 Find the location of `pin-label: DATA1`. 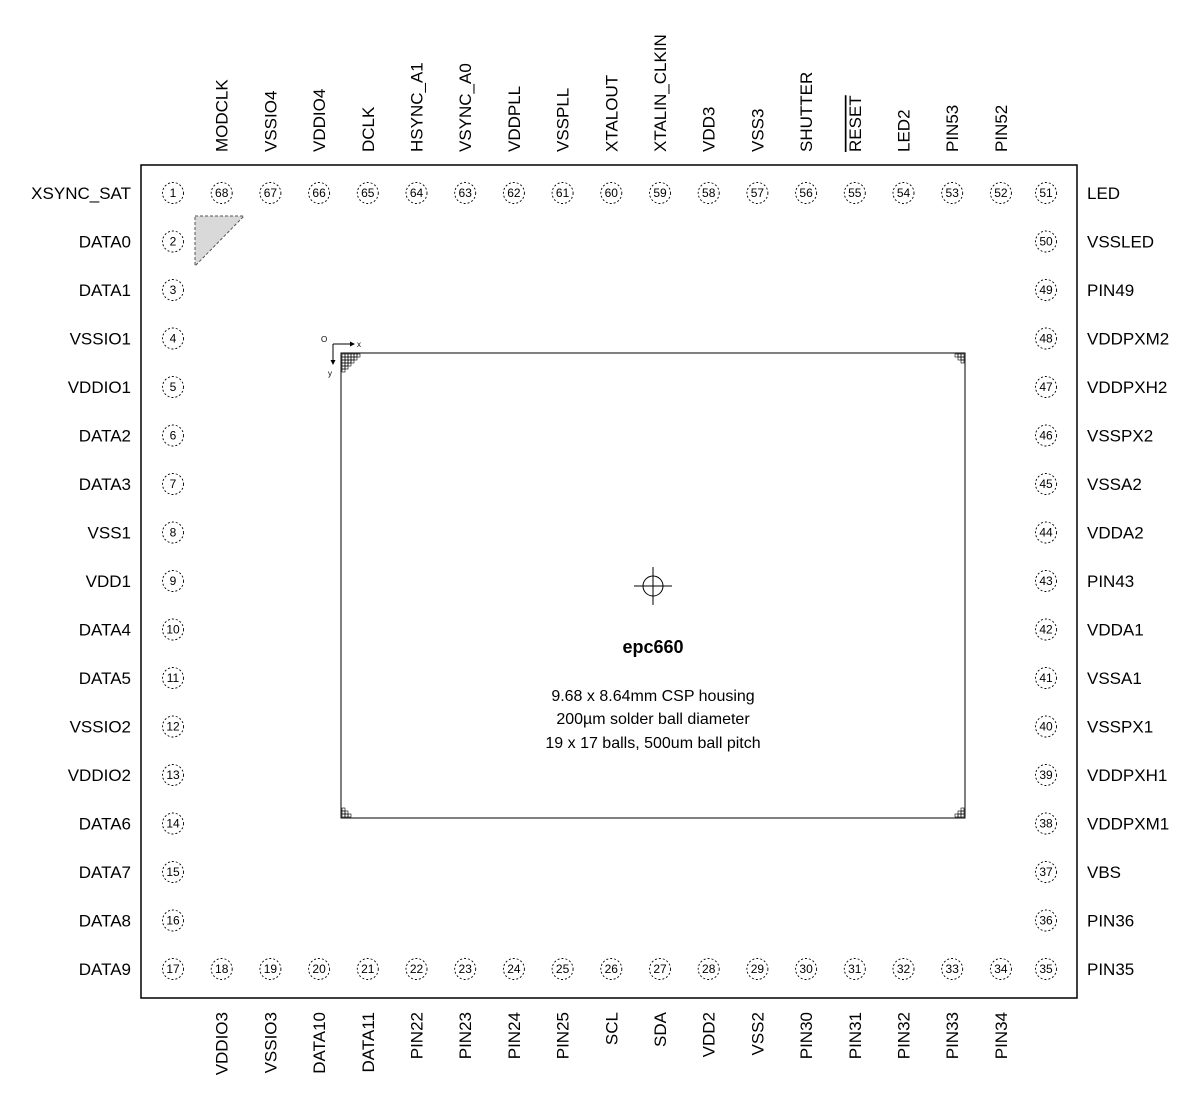

pin-label: DATA1 is located at coordinates (105, 290).